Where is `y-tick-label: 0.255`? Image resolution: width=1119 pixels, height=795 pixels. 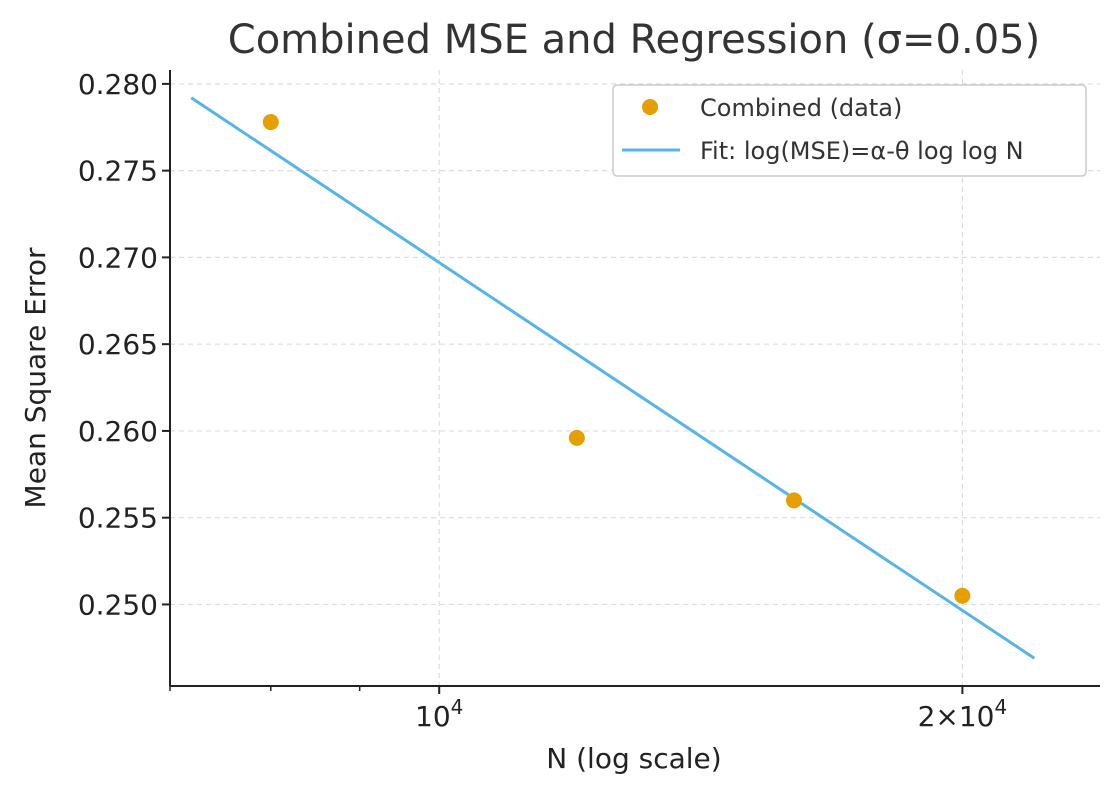 y-tick-label: 0.255 is located at coordinates (118, 518).